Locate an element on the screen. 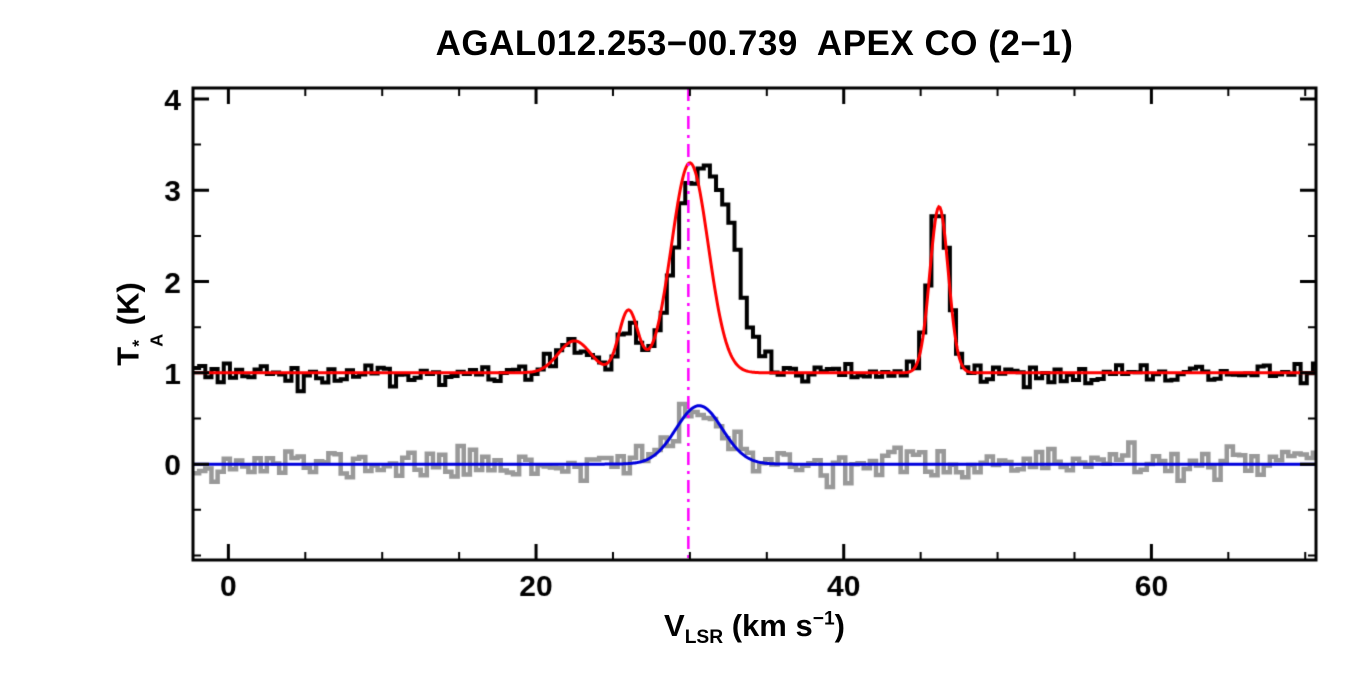 The height and width of the screenshot is (675, 1350). x-axis-label-superscript: −1 is located at coordinates (823, 619).